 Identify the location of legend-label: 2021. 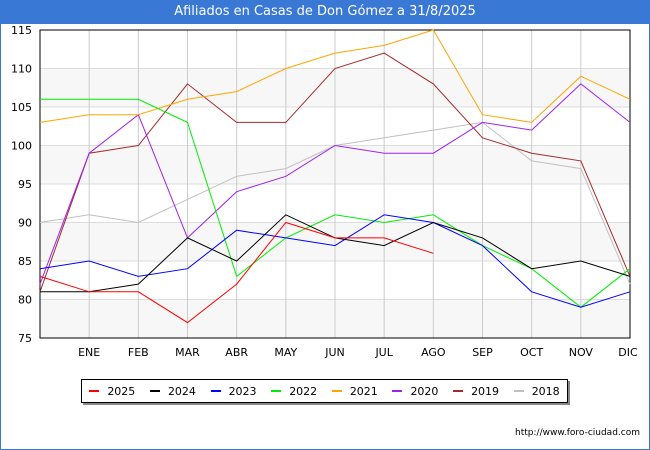
(363, 391).